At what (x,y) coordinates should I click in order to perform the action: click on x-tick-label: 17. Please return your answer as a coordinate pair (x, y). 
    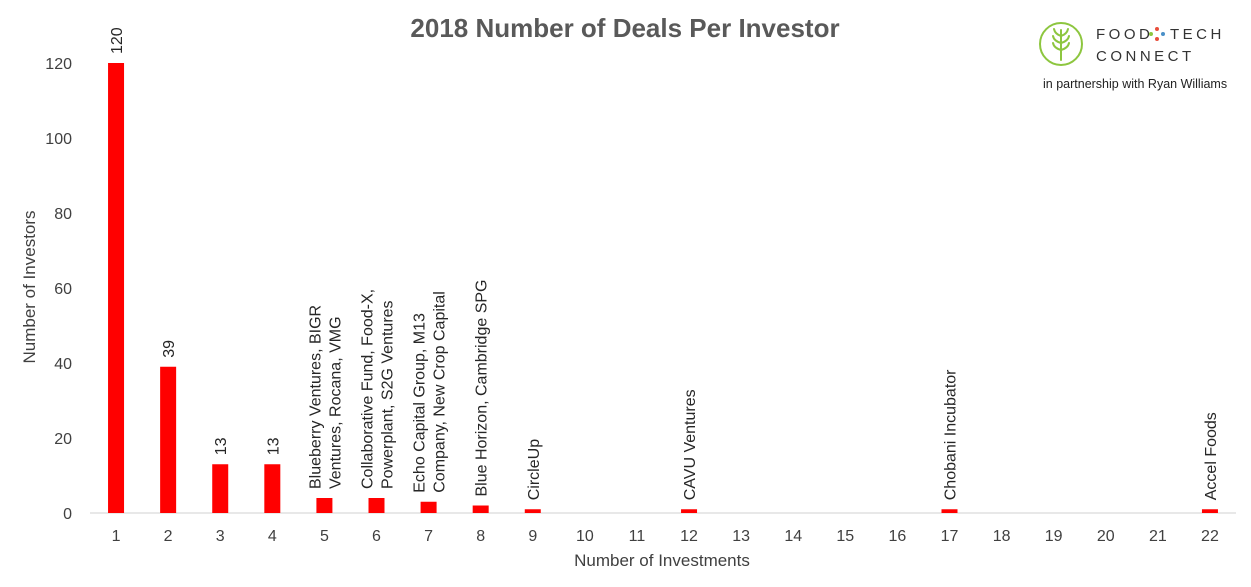
    Looking at the image, I should click on (950, 536).